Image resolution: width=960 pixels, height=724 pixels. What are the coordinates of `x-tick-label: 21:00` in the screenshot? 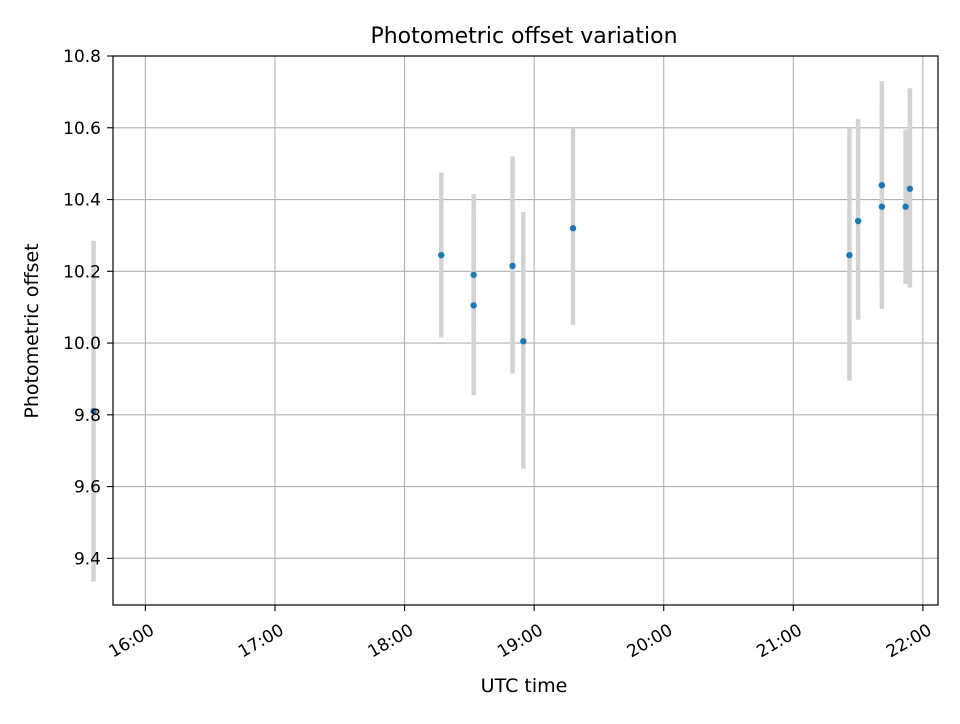 It's located at (779, 641).